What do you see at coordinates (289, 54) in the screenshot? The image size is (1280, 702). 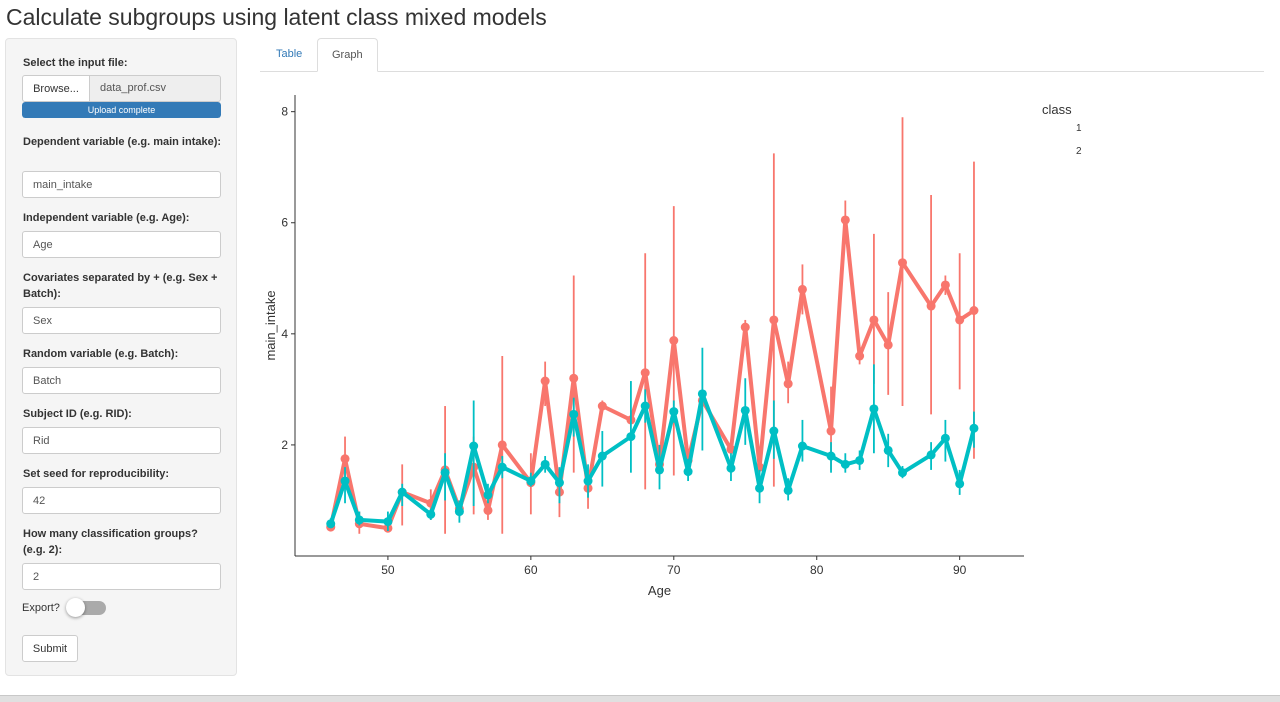 I see `tab-table: Table` at bounding box center [289, 54].